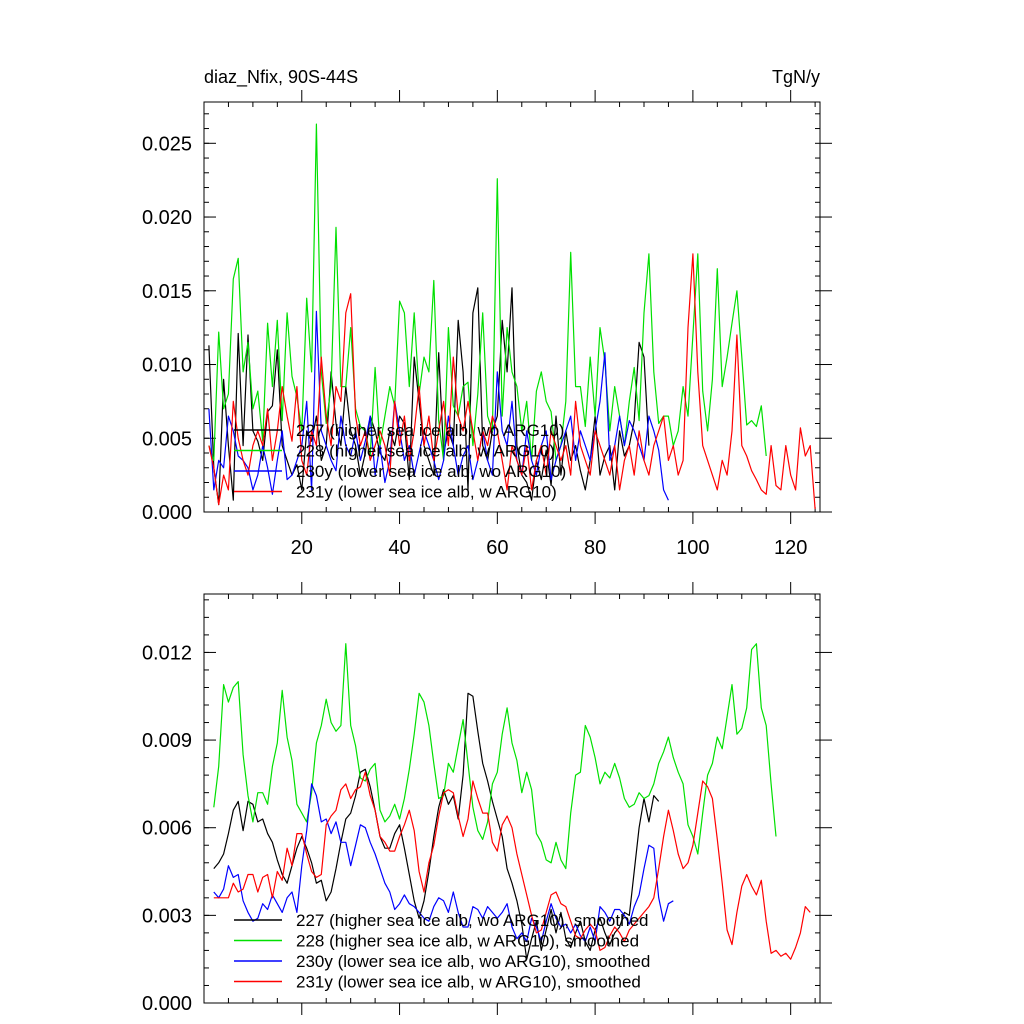 The height and width of the screenshot is (1024, 1024). Describe the element at coordinates (692, 548) in the screenshot. I see `x-tick-label: 100` at that location.